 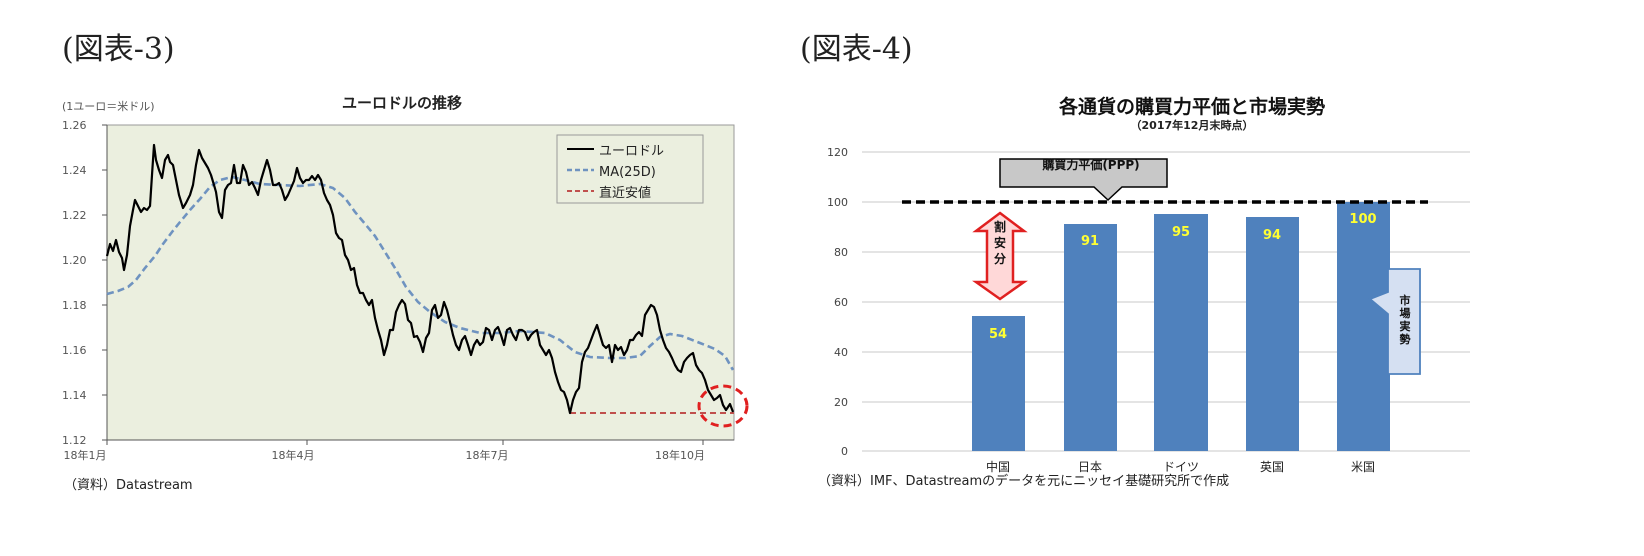 I want to click on svg-text: 80, so click(x=841, y=252).